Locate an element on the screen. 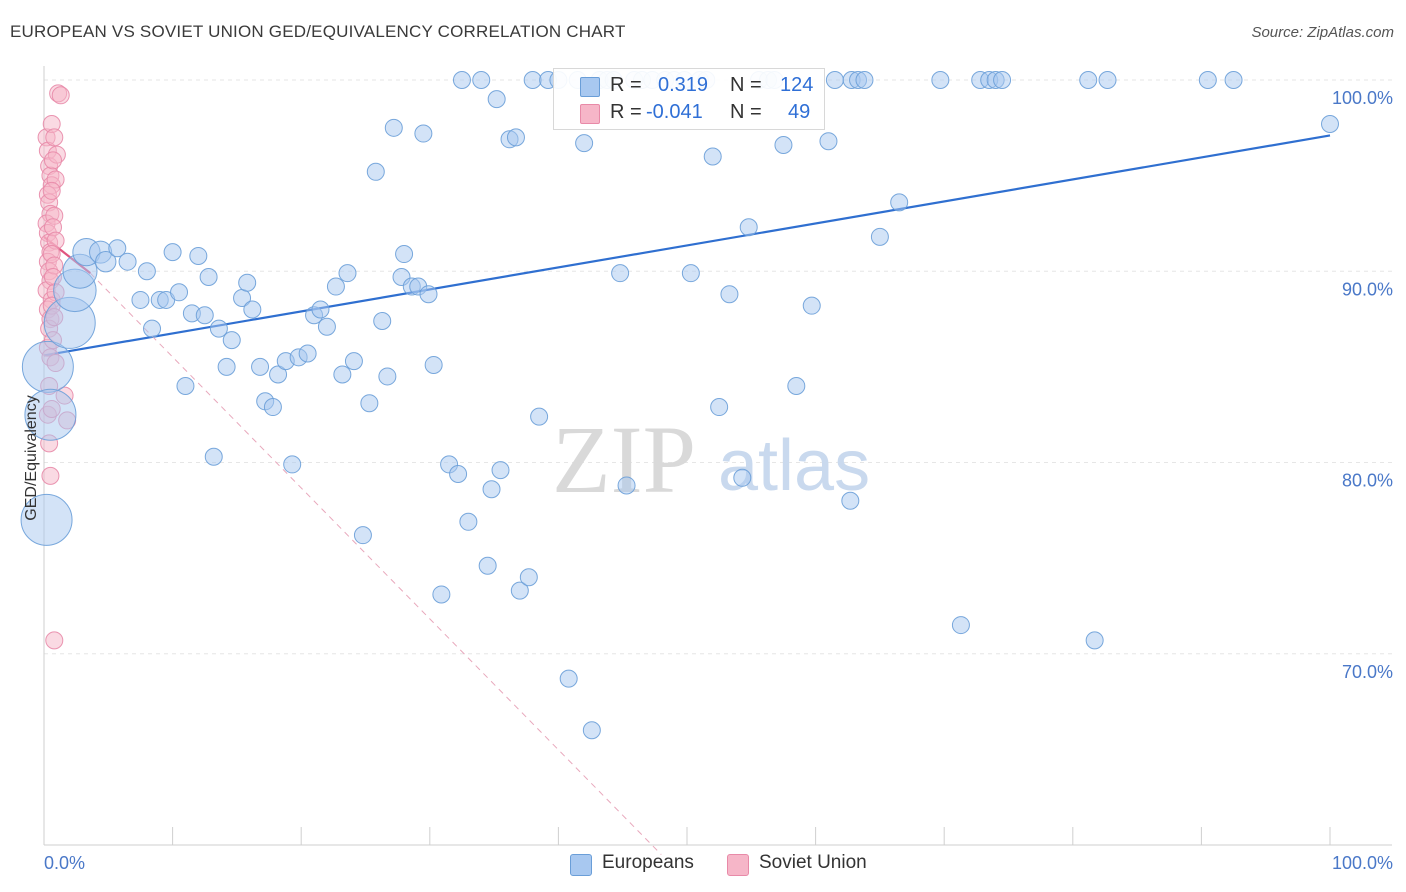 The height and width of the screenshot is (892, 1406). y-tick-label-2: 90.0% is located at coordinates (1367, 289).